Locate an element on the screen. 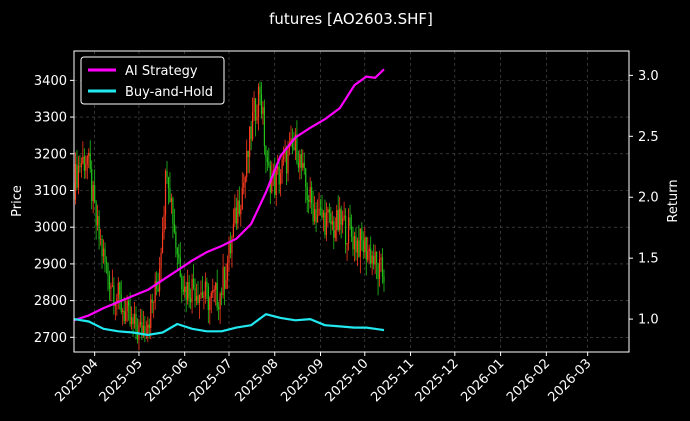 Image resolution: width=690 pixels, height=421 pixels. legend: AI Strategy Buy-and-Hold is located at coordinates (152, 80).